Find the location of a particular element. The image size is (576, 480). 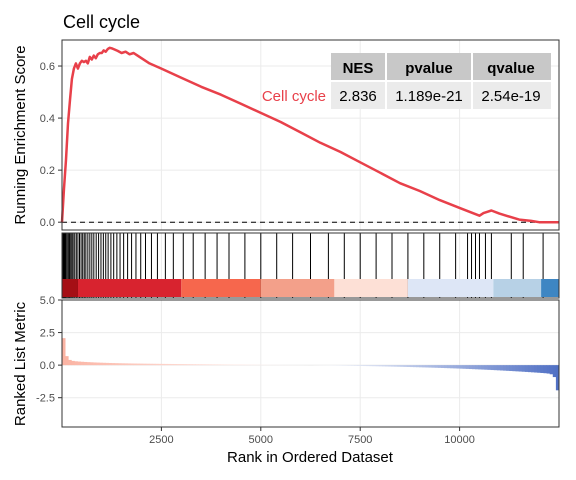

table-cell-nes: 2.836 is located at coordinates (358, 96).